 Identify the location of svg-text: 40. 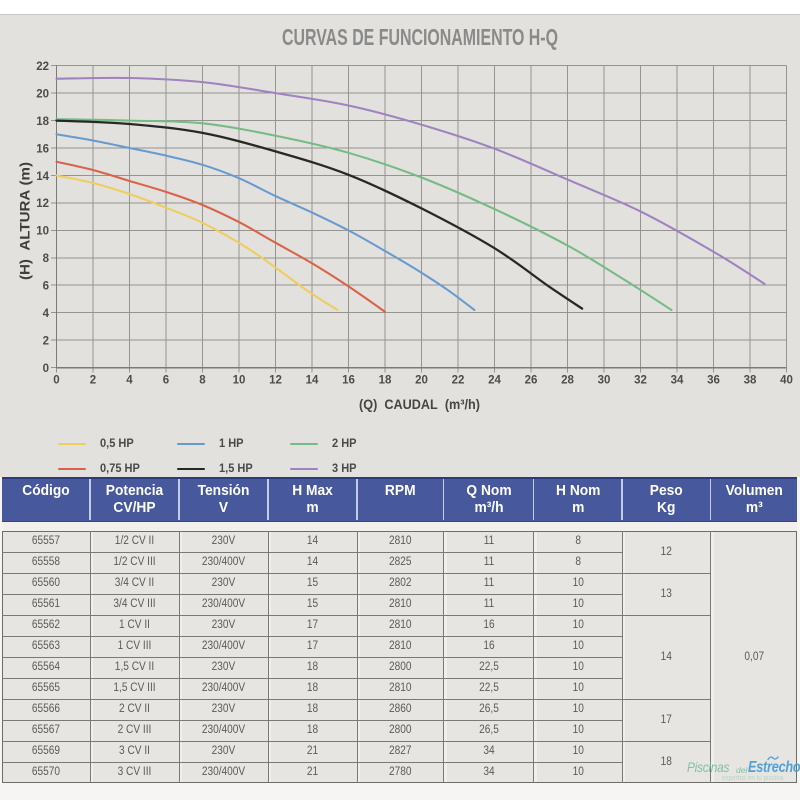
(786, 381).